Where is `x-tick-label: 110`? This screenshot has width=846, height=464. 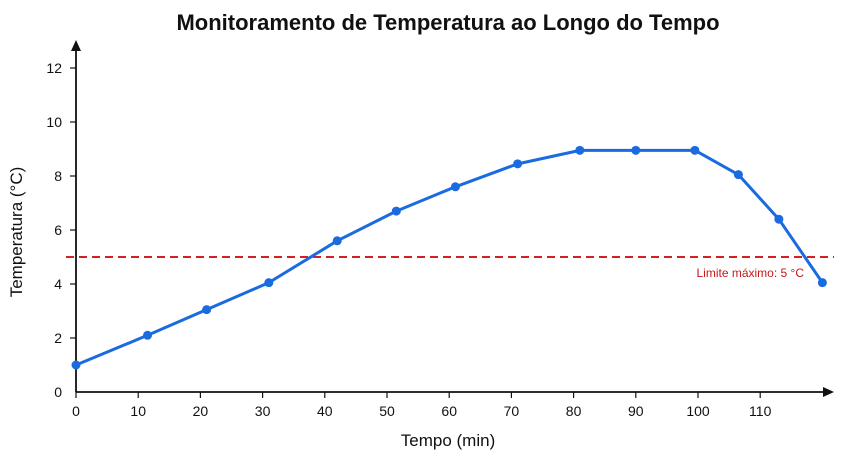
x-tick-label: 110 is located at coordinates (760, 411).